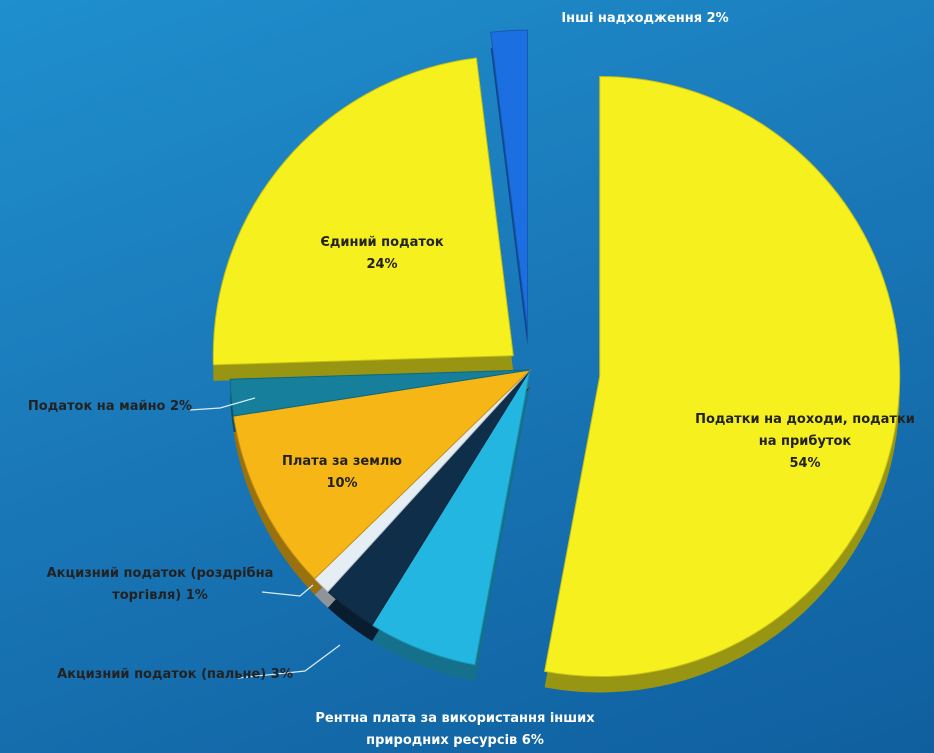  What do you see at coordinates (382, 253) in the screenshot?
I see `slice-label-єдиний-податок: Єдиний податок 24%` at bounding box center [382, 253].